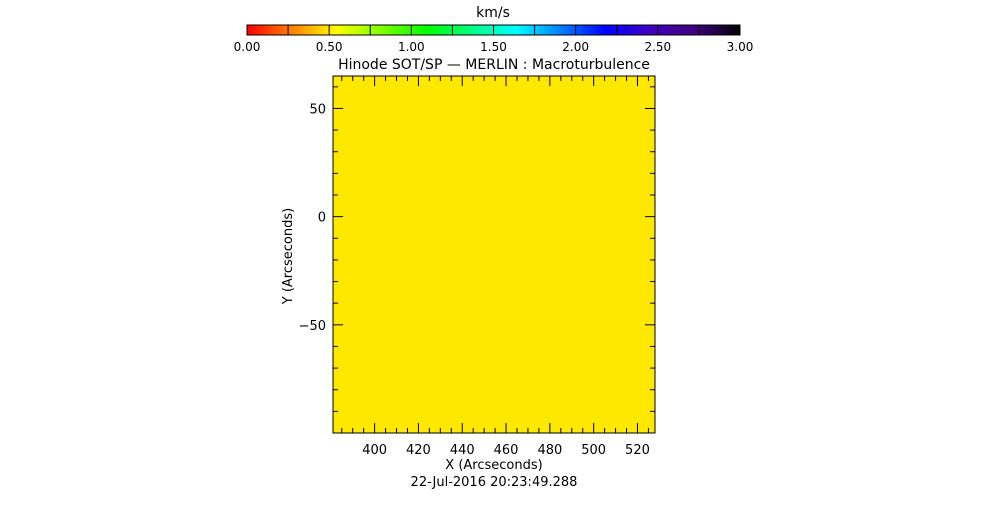 Image resolution: width=987 pixels, height=512 pixels. I want to click on chart-title: Hinode SOT/SP — MERLIN : Macroturbulence, so click(494, 65).